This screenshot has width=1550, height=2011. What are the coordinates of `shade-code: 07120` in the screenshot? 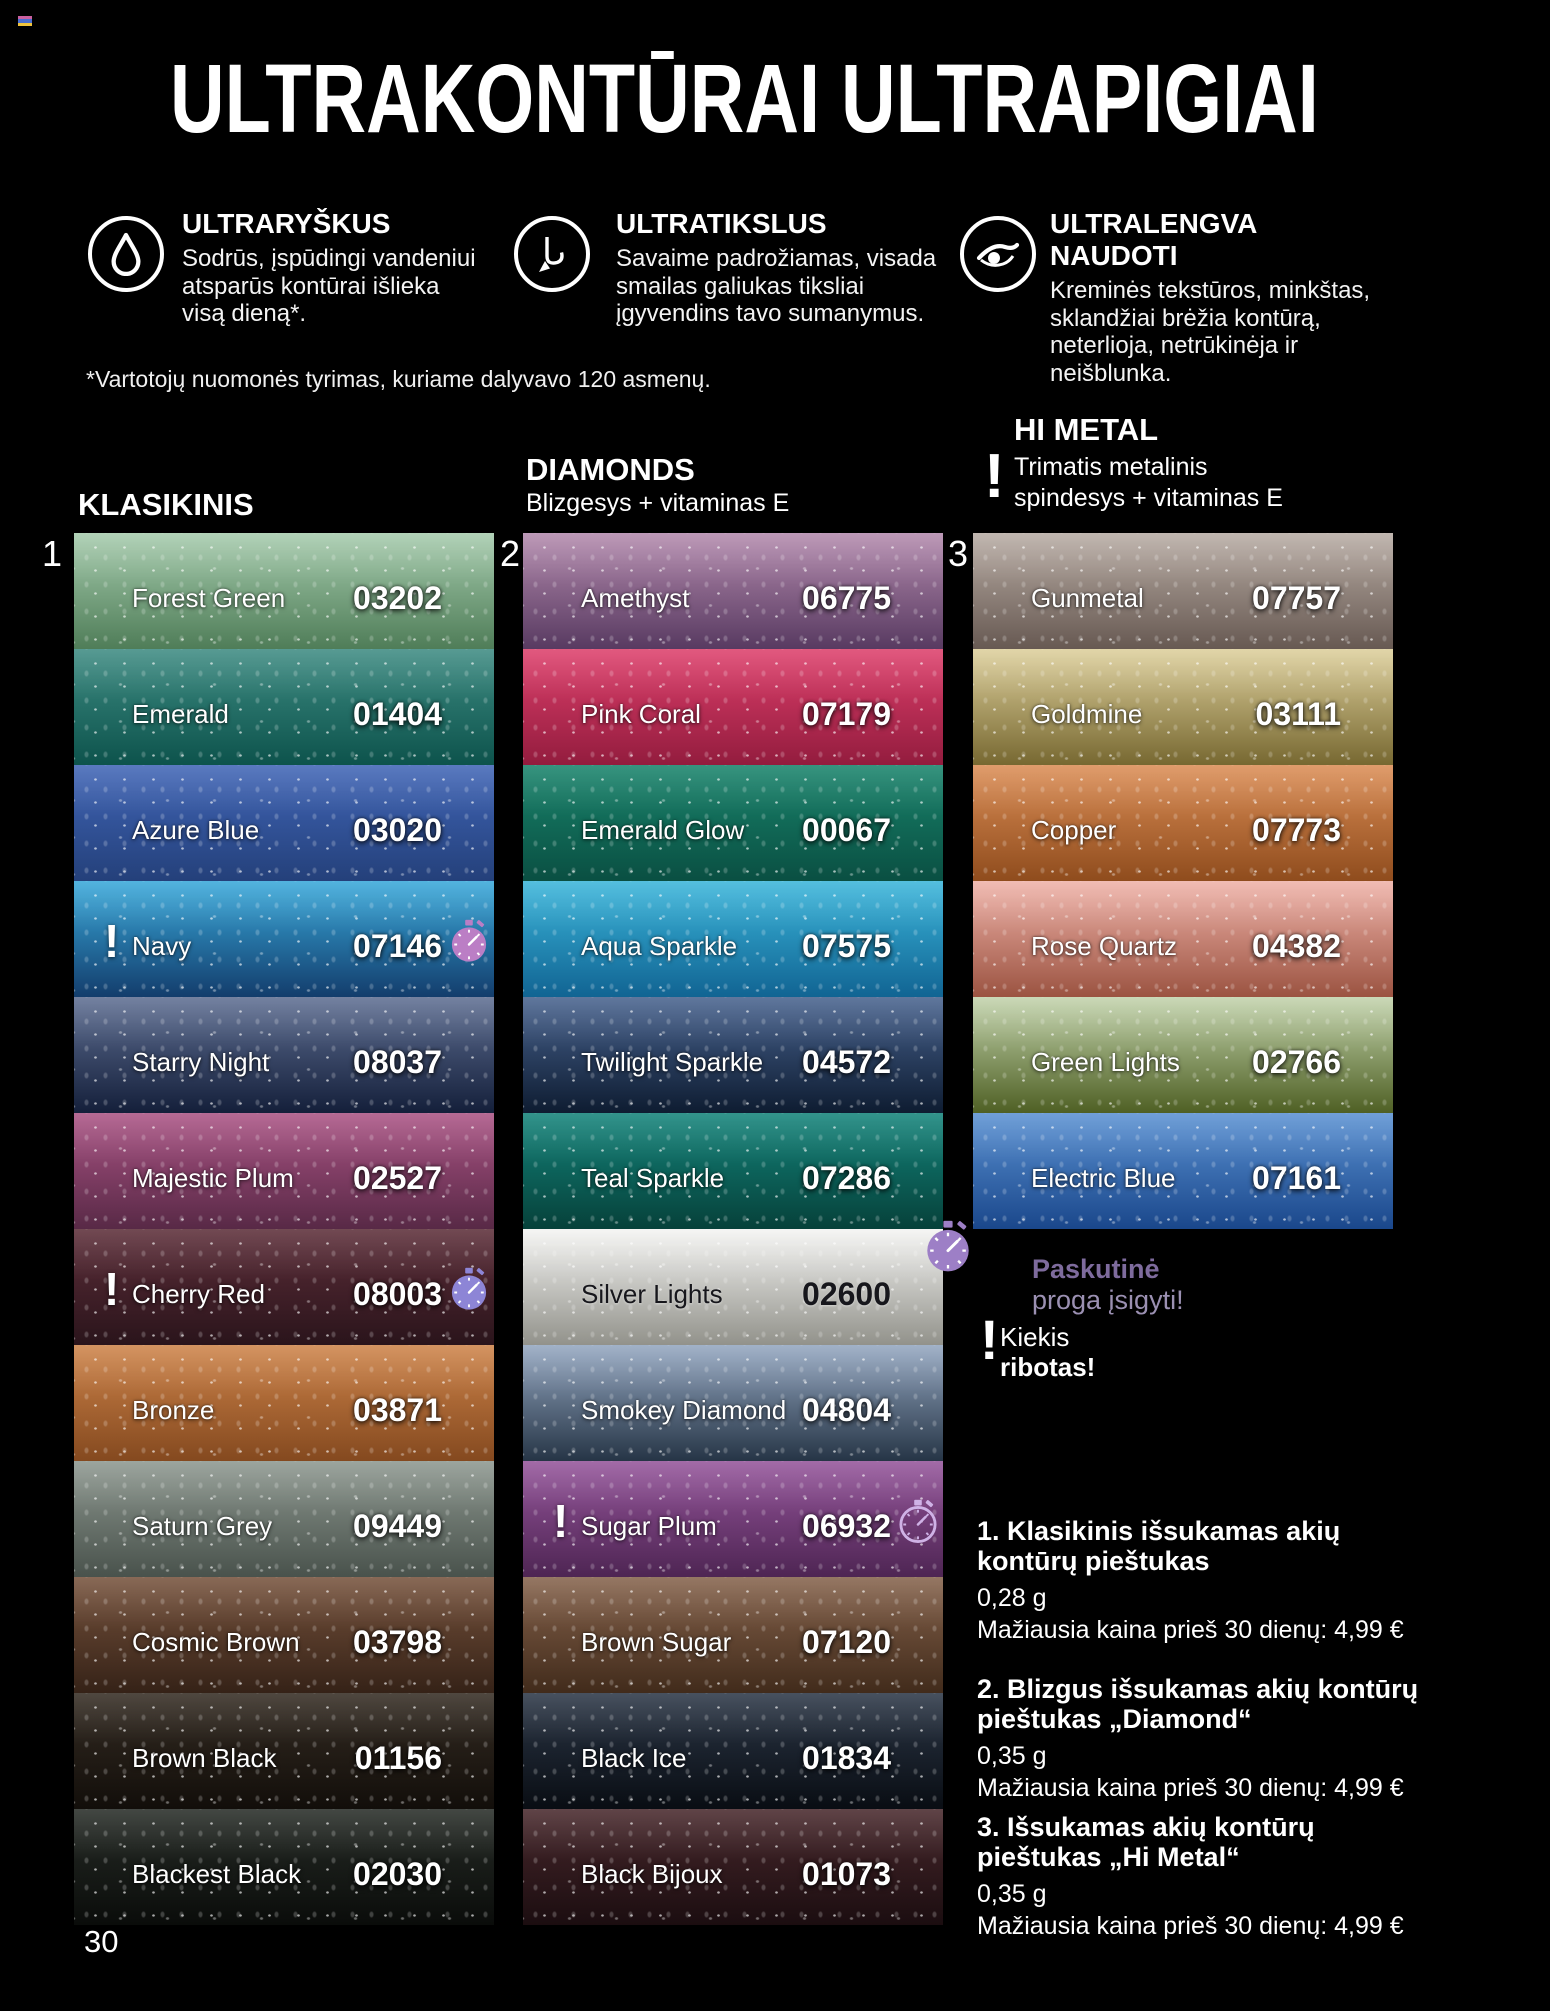 It's located at (846, 1641).